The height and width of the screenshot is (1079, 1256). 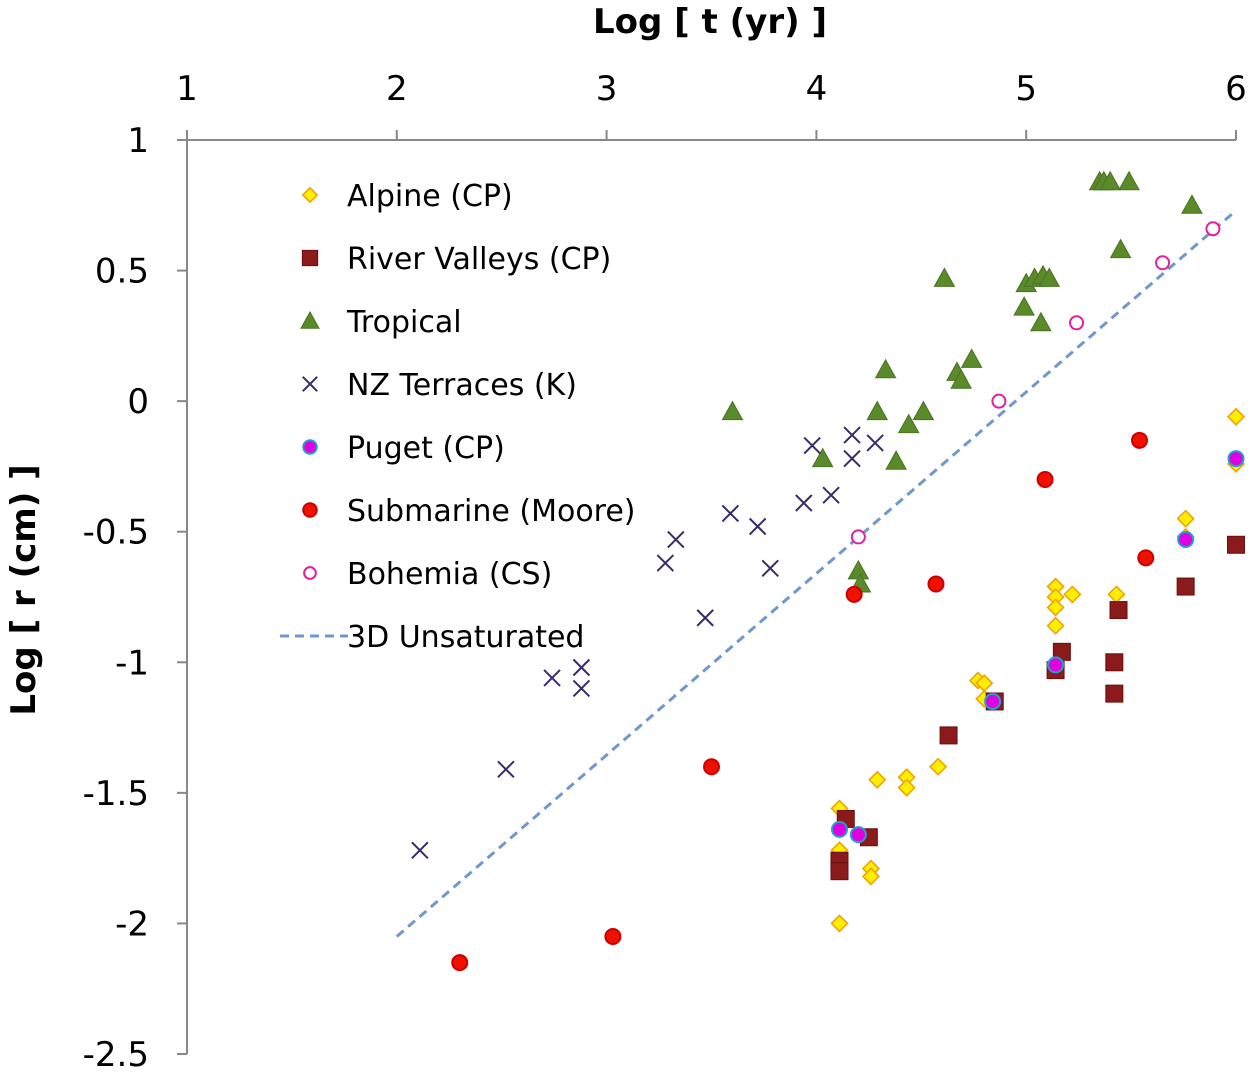 What do you see at coordinates (426, 448) in the screenshot?
I see `legend-label: Puget (CP)` at bounding box center [426, 448].